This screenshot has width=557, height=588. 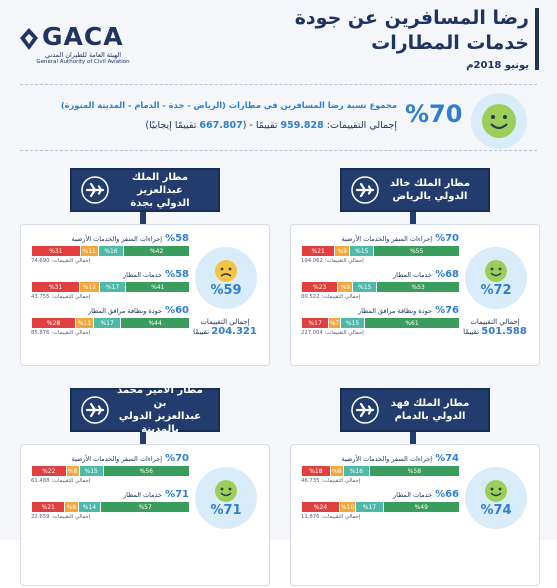 I want to click on airport-name-line: الدولي بجدة, so click(x=160, y=203).